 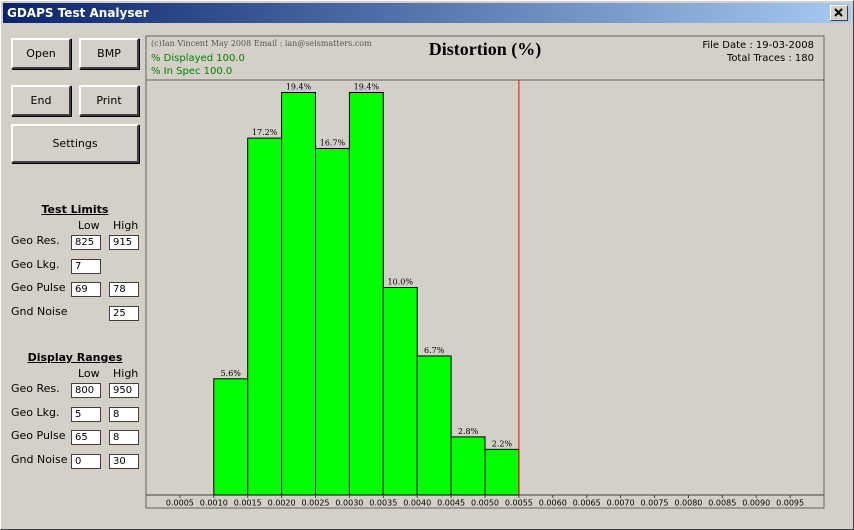 What do you see at coordinates (86, 414) in the screenshot?
I see `text-field: 5` at bounding box center [86, 414].